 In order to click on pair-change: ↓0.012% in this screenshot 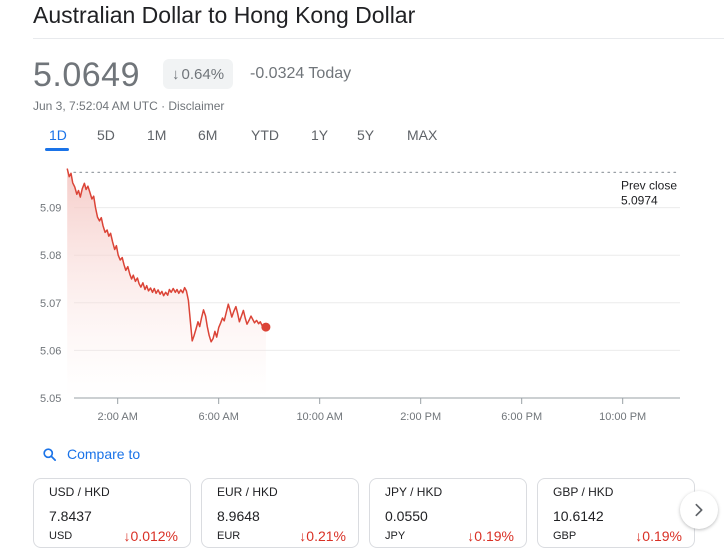, I will do `click(151, 536)`.